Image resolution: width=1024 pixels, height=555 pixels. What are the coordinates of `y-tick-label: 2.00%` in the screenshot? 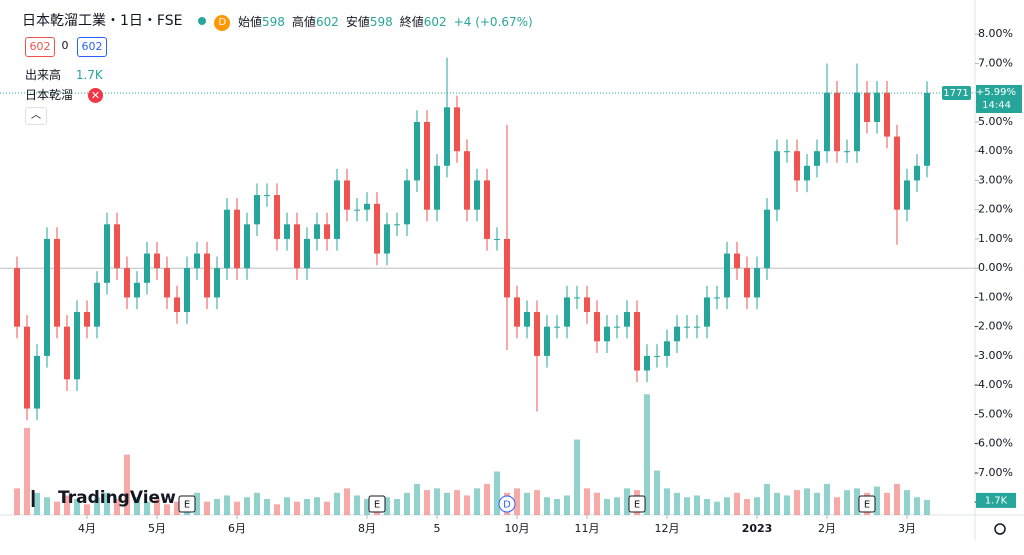 It's located at (995, 209).